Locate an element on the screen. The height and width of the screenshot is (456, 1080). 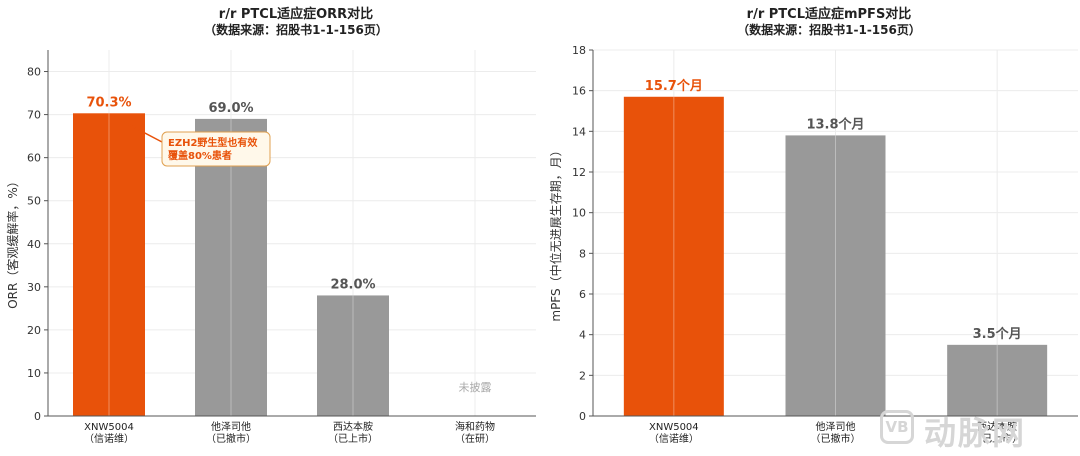
orr-x-tick-label: 他泽司他（已撤市） is located at coordinates (231, 432).